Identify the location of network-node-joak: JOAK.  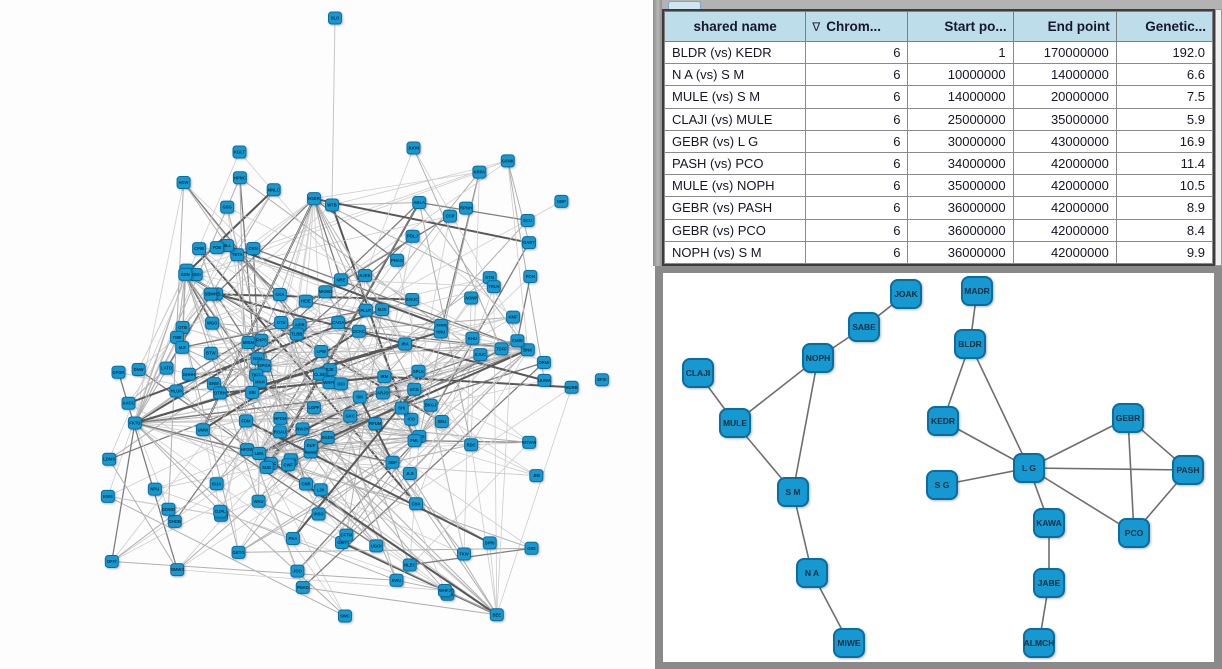
(906, 294).